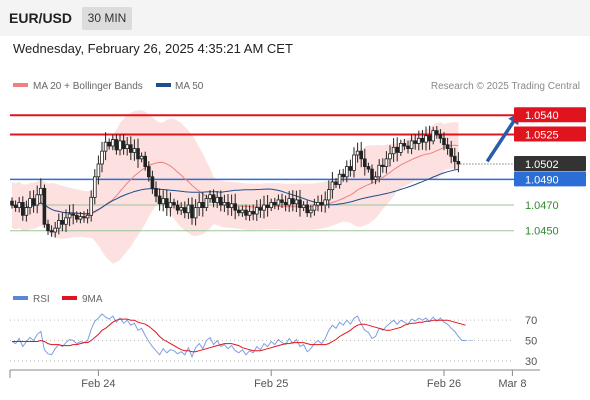 This screenshot has width=590, height=400. Describe the element at coordinates (303, 380) in the screenshot. I see `time-axis-ticks: Feb 24 Feb 25 Feb 26 Mar 8` at that location.